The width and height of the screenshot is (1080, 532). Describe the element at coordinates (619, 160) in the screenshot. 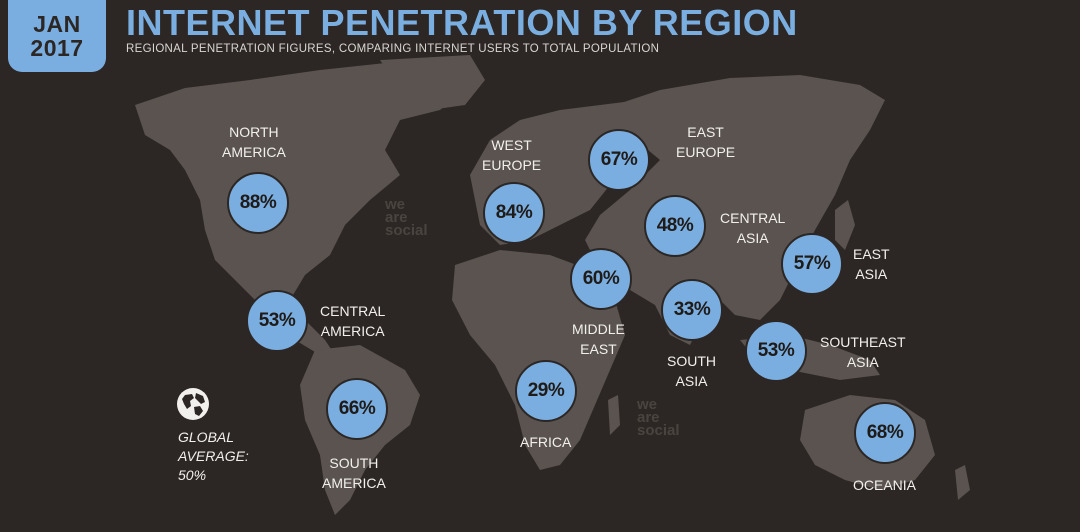

I see `penetration-bubble-east-europe: 67%` at that location.